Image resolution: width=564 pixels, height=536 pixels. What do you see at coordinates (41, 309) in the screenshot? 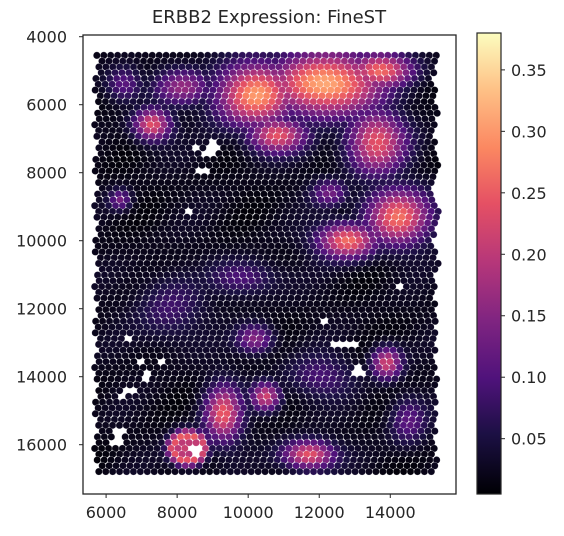
I see `y-tick-label: 12000` at bounding box center [41, 309].